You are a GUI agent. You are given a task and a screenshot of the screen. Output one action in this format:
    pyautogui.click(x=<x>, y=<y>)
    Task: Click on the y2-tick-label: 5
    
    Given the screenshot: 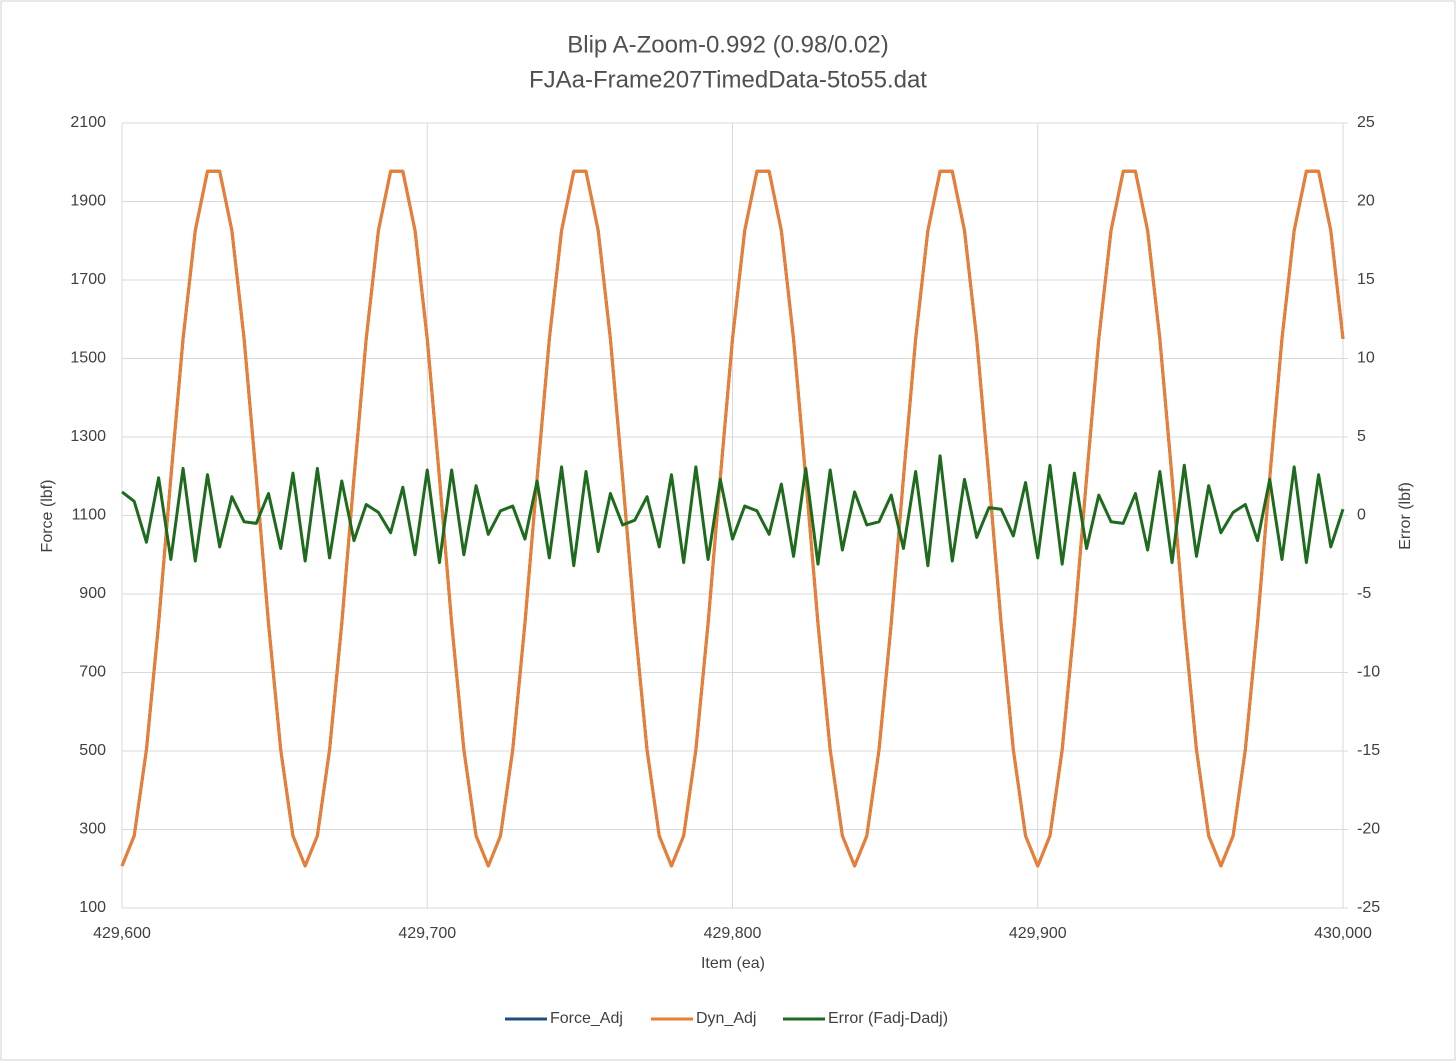 What is the action you would take?
    pyautogui.click(x=1361, y=436)
    